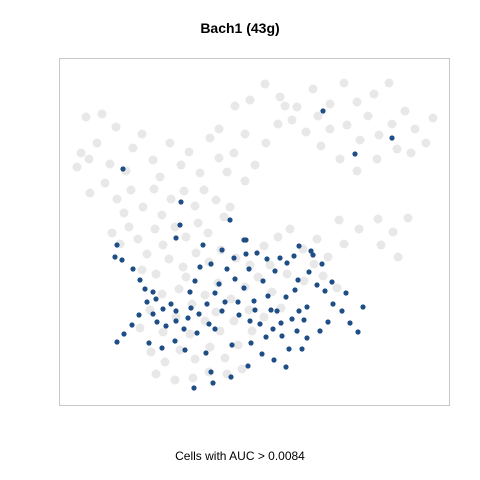  I want to click on x-axis-label: Cells with AUC > 0.0084, so click(240, 456).